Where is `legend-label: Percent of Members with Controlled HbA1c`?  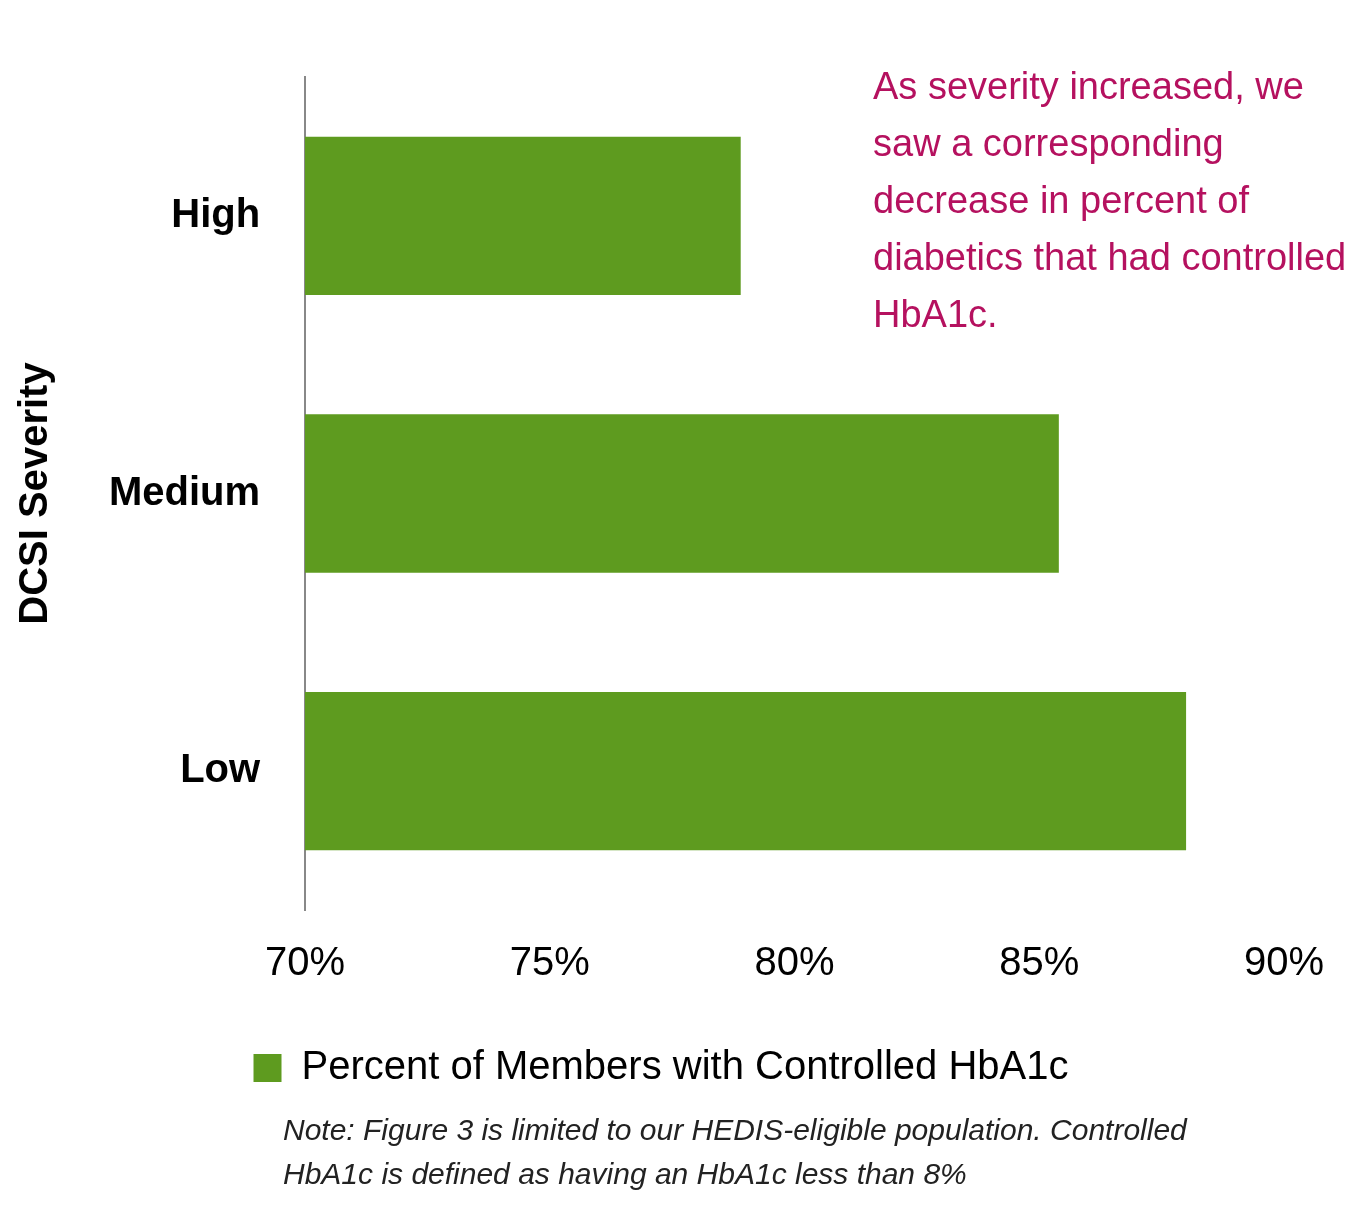 legend-label: Percent of Members with Controlled HbA1c is located at coordinates (685, 1065).